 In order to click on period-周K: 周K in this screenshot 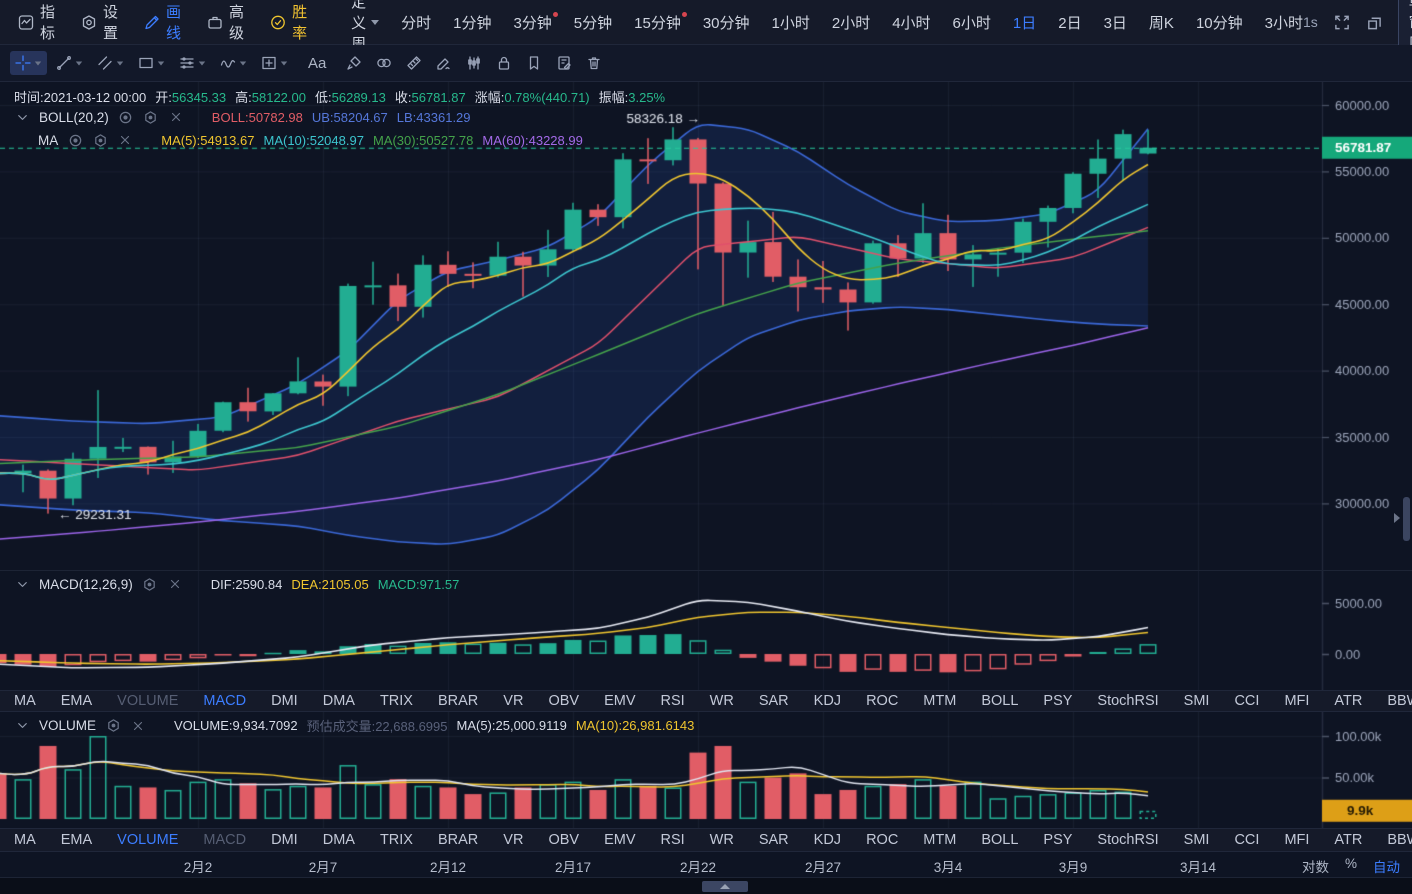, I will do `click(1161, 23)`.